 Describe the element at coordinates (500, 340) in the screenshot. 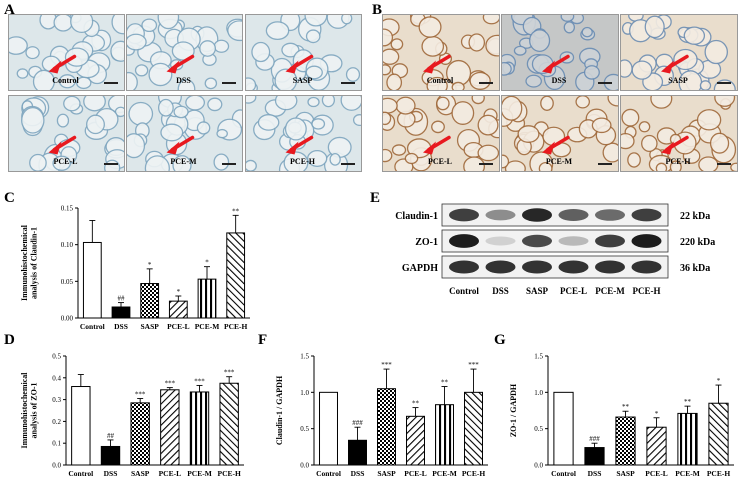

I see `panel-label-g: G` at that location.